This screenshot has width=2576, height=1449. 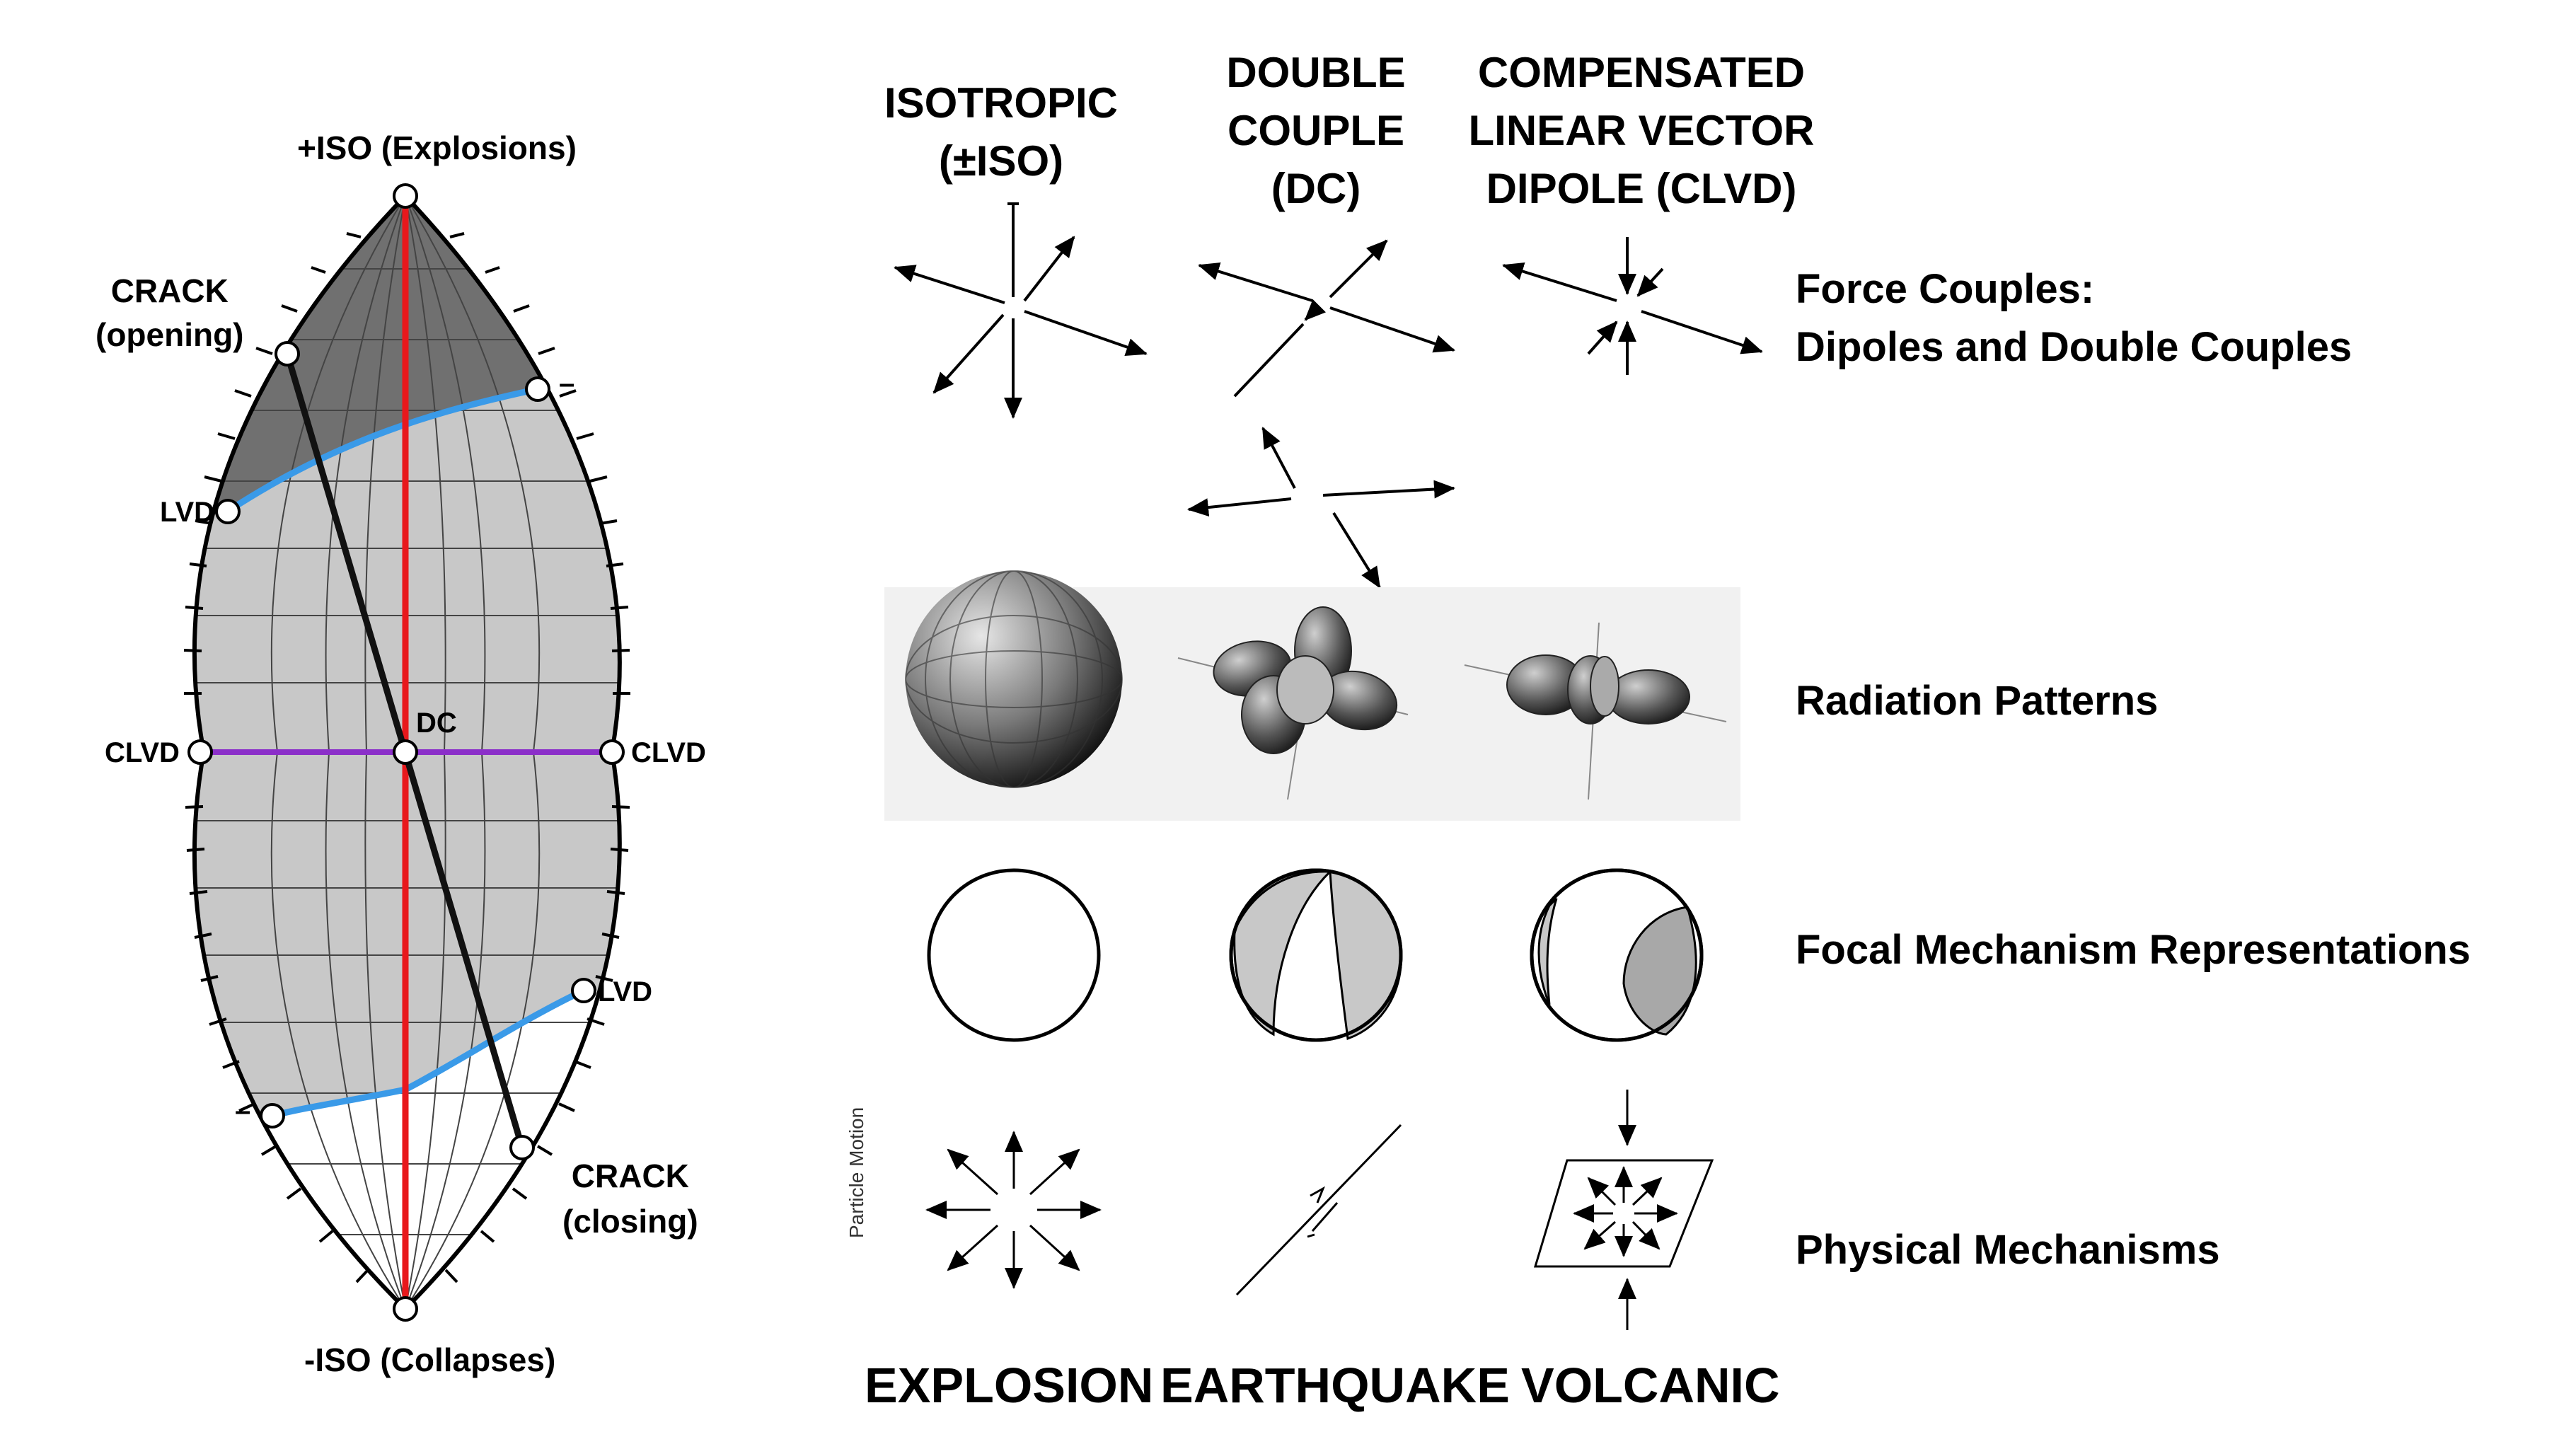 I want to click on row-radiation-patterns: Radiation Patterns, so click(x=1977, y=701).